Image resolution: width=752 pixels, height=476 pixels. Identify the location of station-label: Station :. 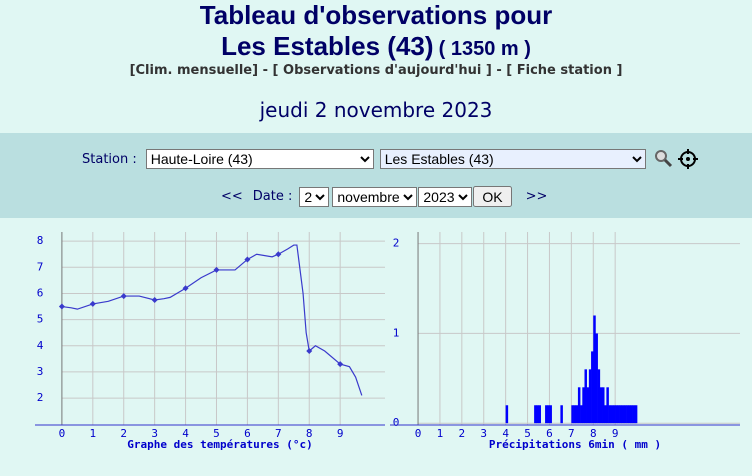
(109, 159).